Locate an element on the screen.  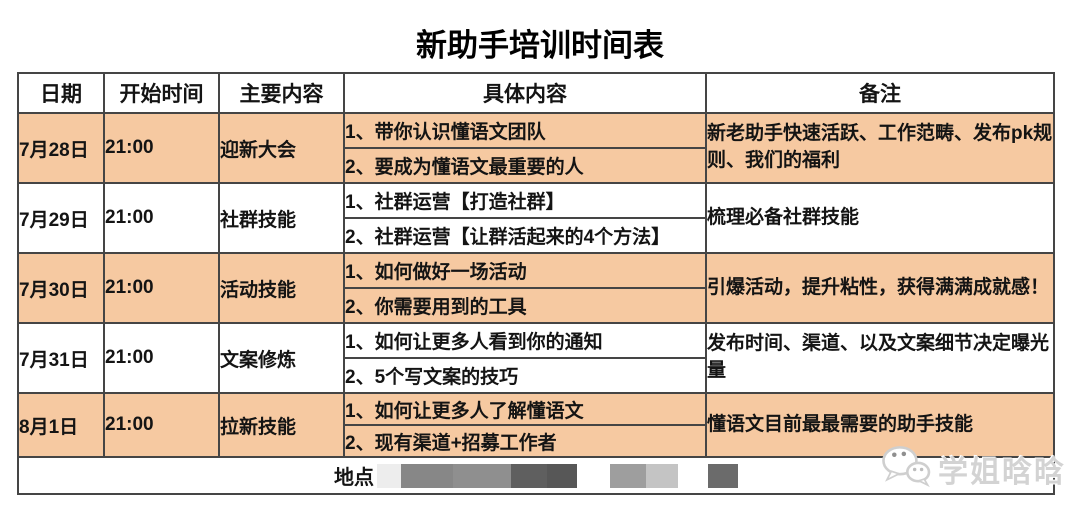
date-cell: 7月29日 is located at coordinates (61, 218).